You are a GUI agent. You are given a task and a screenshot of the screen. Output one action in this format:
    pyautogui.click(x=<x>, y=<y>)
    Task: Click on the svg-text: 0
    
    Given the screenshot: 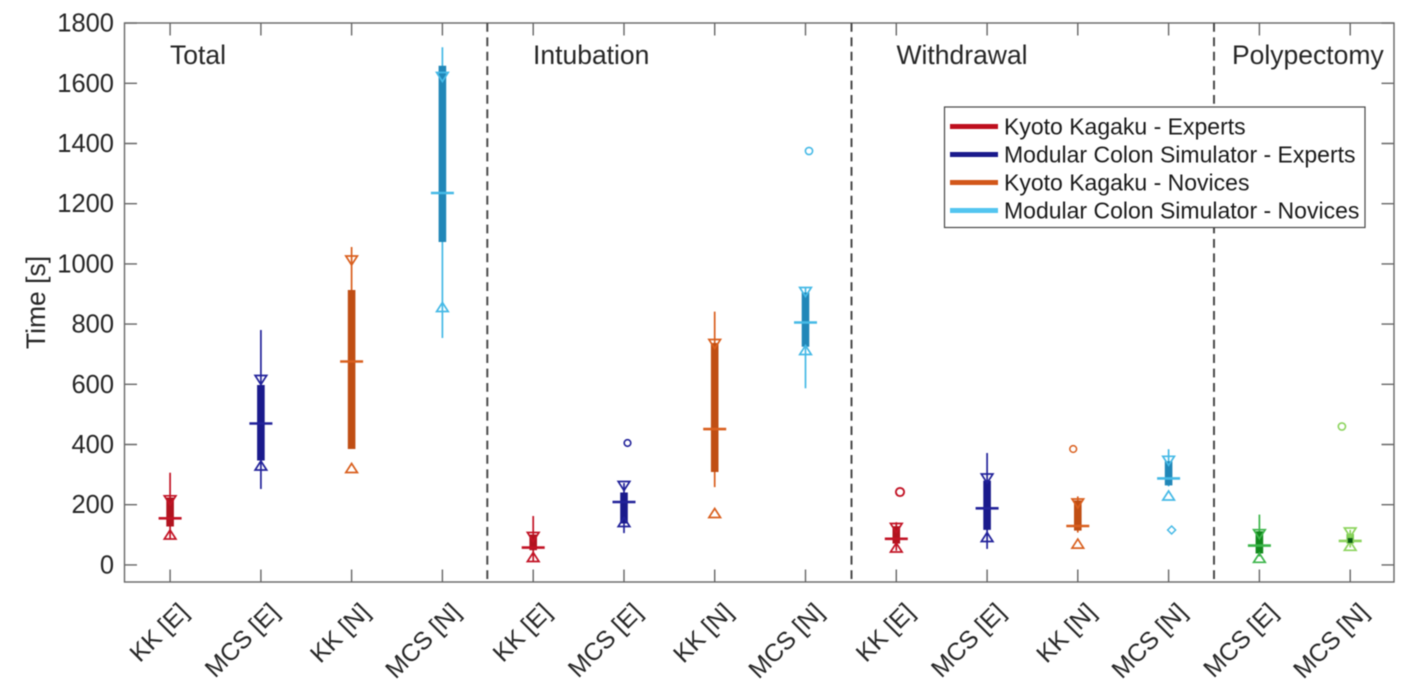 What is the action you would take?
    pyautogui.click(x=107, y=565)
    